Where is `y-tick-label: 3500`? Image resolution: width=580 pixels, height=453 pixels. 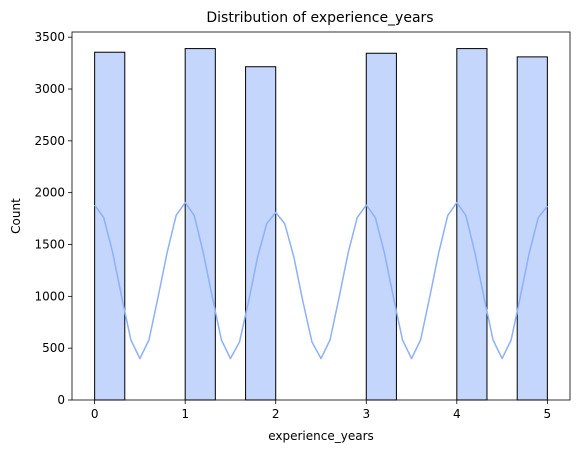 y-tick-label: 3500 is located at coordinates (49, 37).